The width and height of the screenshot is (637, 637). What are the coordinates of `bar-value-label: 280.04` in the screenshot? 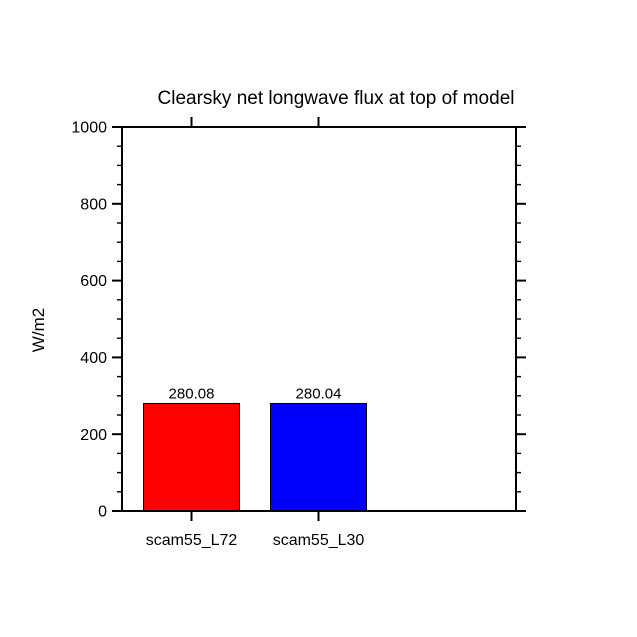 It's located at (319, 393).